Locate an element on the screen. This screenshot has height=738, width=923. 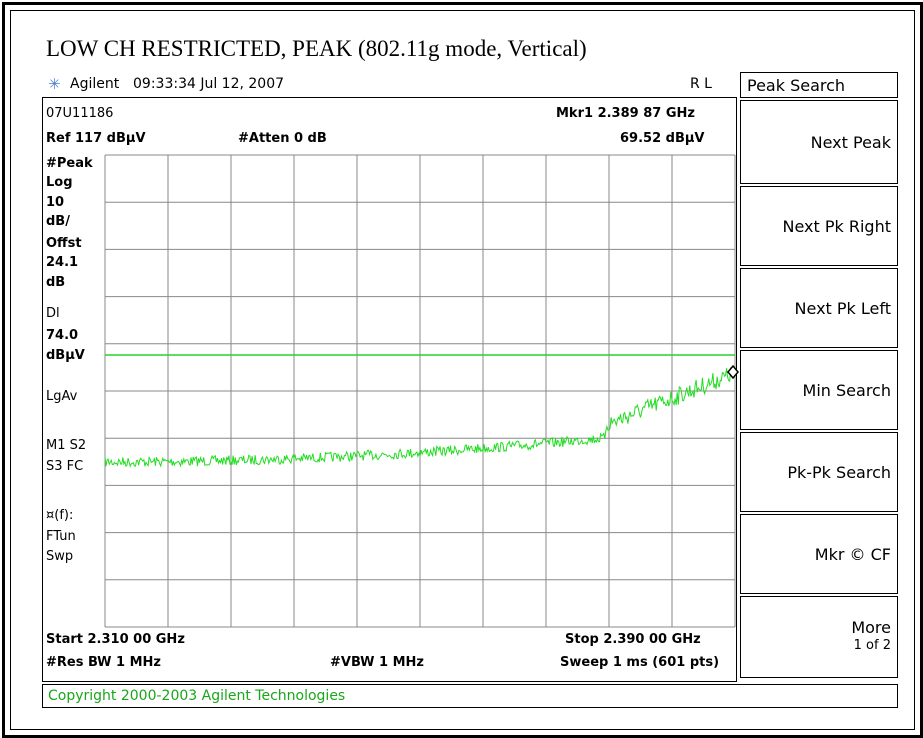
stop: Stop 2.390 00 GHz is located at coordinates (633, 639).